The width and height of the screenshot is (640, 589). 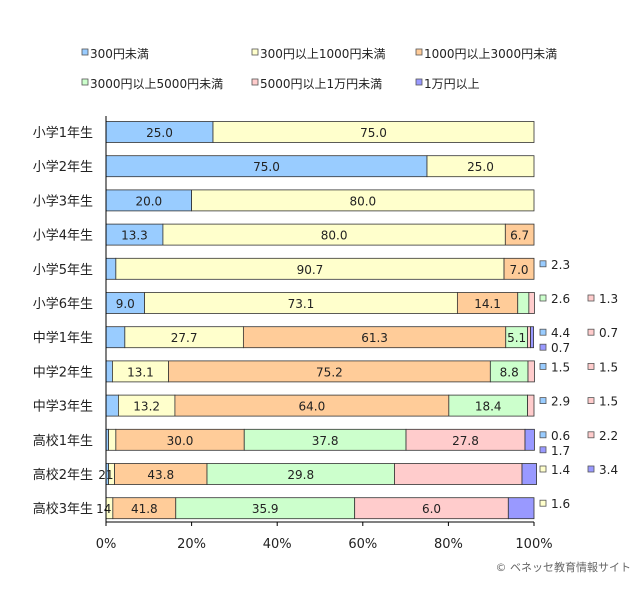 I want to click on side-value-label: 0.6, so click(x=560, y=436).